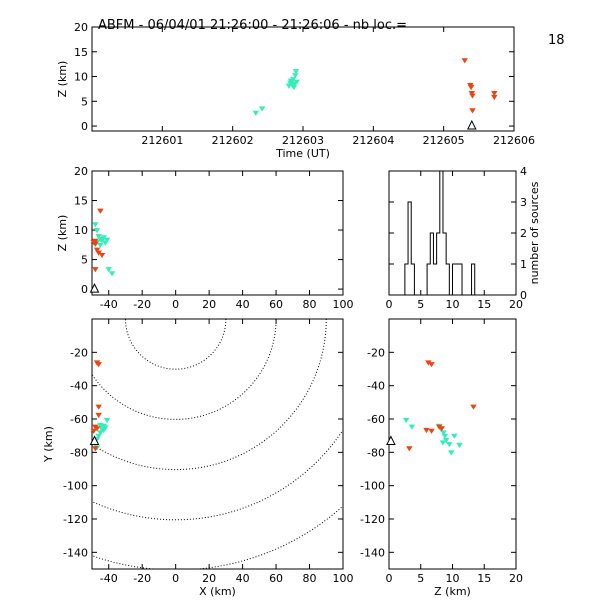  Describe the element at coordinates (534, 232) in the screenshot. I see `hist-y-label: number of sources` at that location.